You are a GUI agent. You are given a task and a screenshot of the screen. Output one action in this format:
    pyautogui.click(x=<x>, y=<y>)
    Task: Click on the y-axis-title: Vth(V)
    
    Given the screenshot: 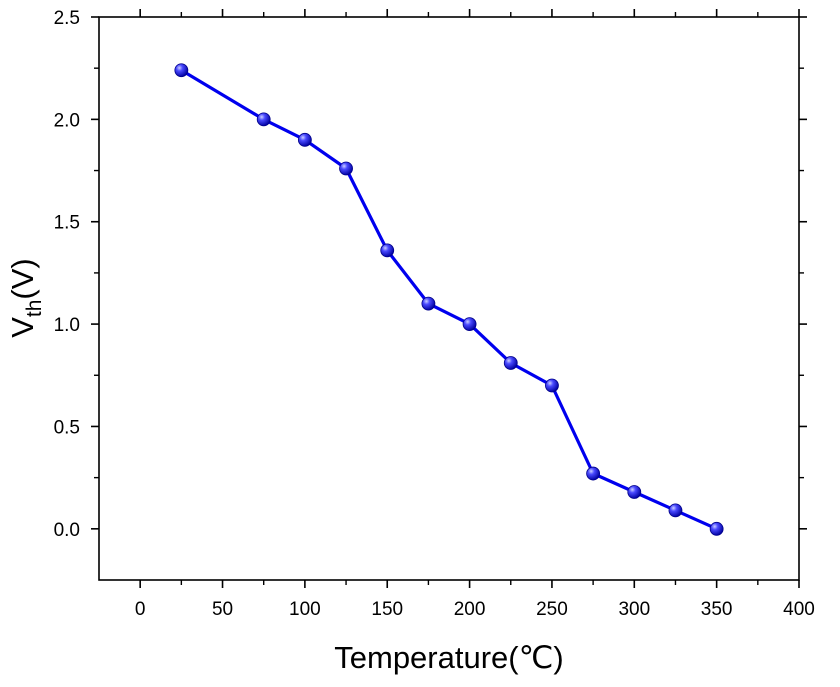 What is the action you would take?
    pyautogui.click(x=25, y=298)
    